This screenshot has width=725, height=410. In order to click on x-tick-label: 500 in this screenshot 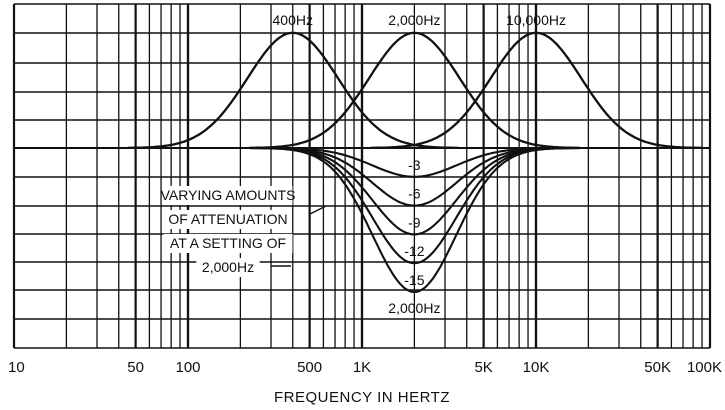, I will do `click(309, 367)`.